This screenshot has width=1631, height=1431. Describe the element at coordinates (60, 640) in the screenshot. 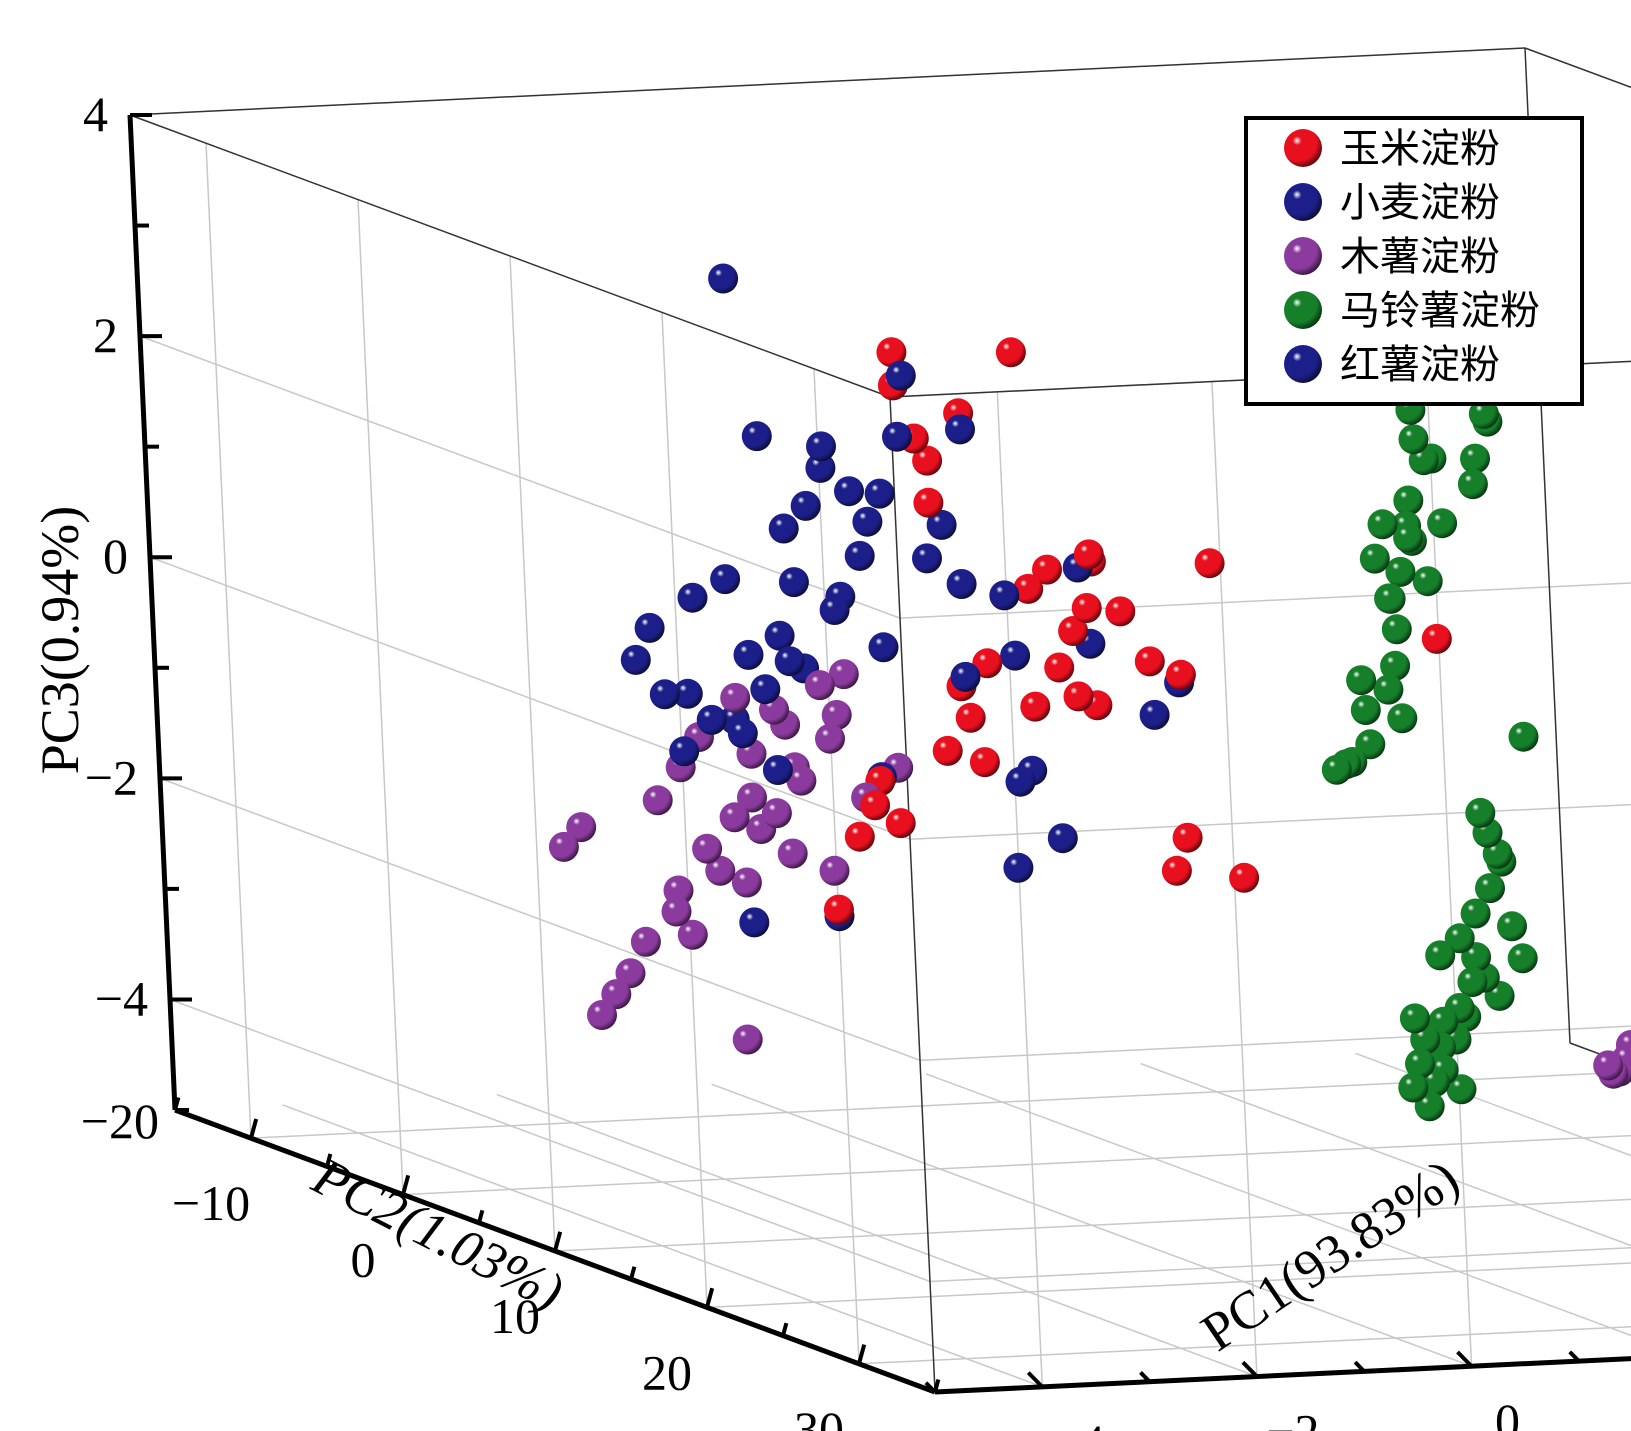

I see `z-axis-label: PC3(0.94%)` at that location.